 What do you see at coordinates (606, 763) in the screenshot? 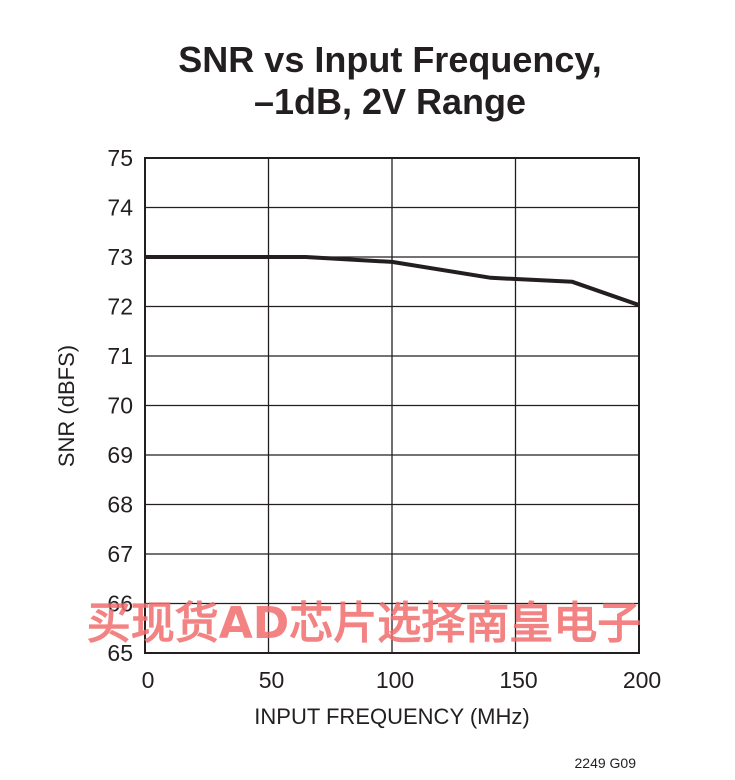
I see `figure-id: 2249 G09` at bounding box center [606, 763].